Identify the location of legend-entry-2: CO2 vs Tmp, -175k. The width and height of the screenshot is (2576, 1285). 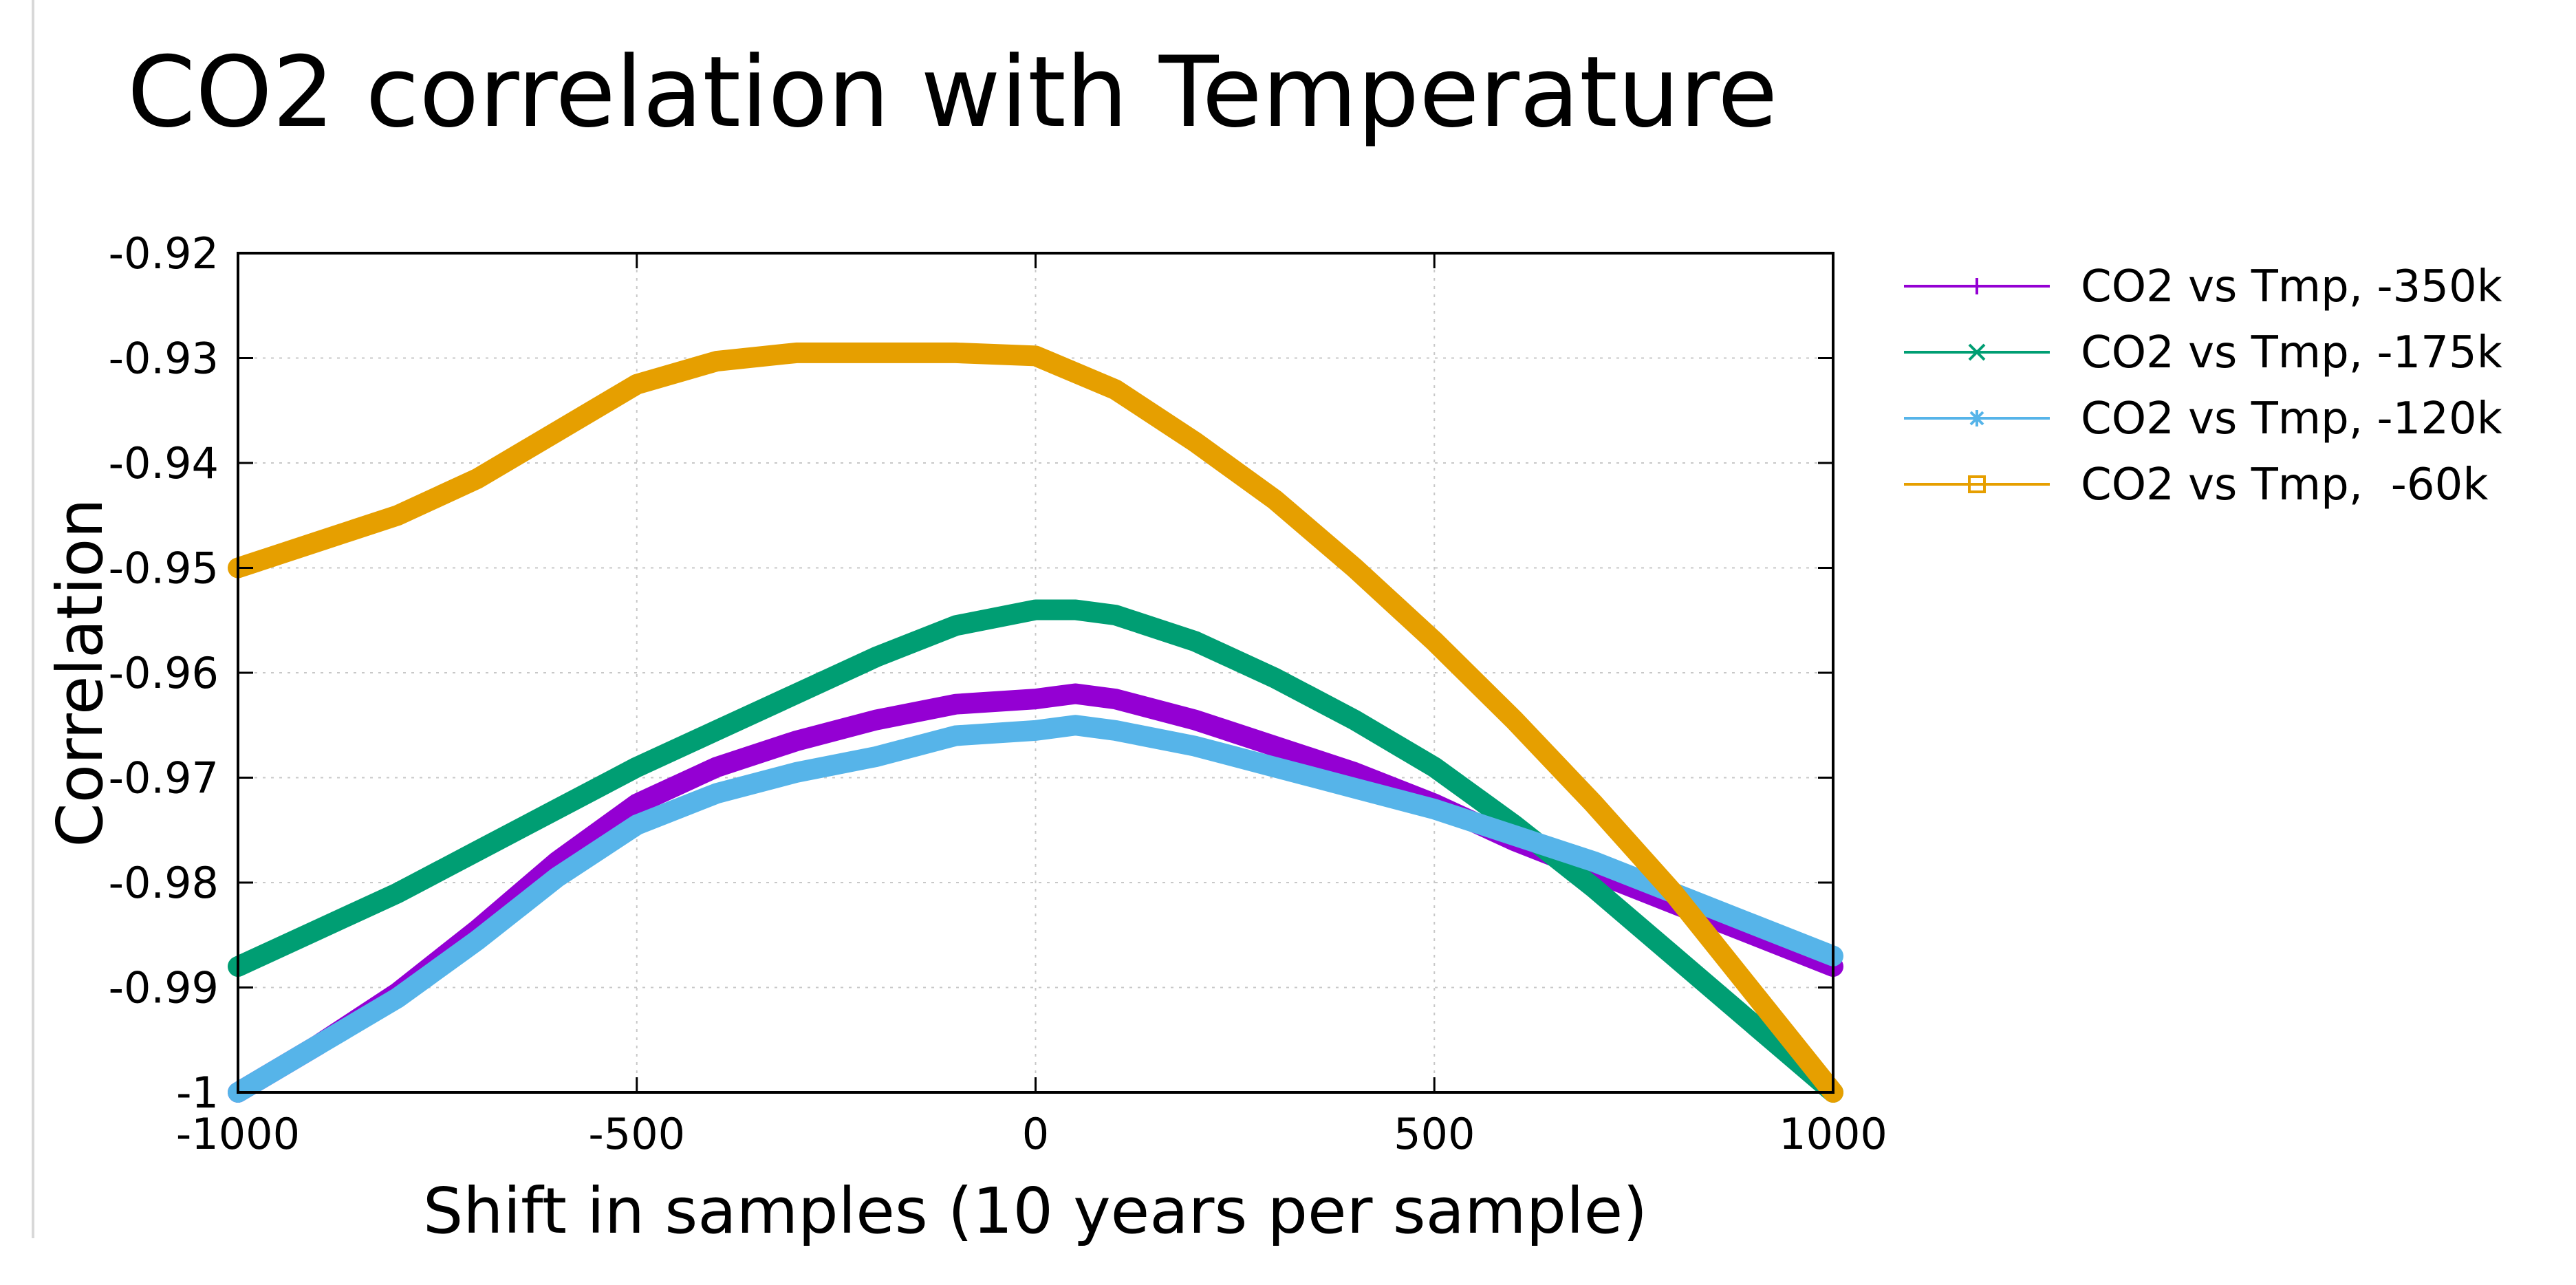
(2203, 352).